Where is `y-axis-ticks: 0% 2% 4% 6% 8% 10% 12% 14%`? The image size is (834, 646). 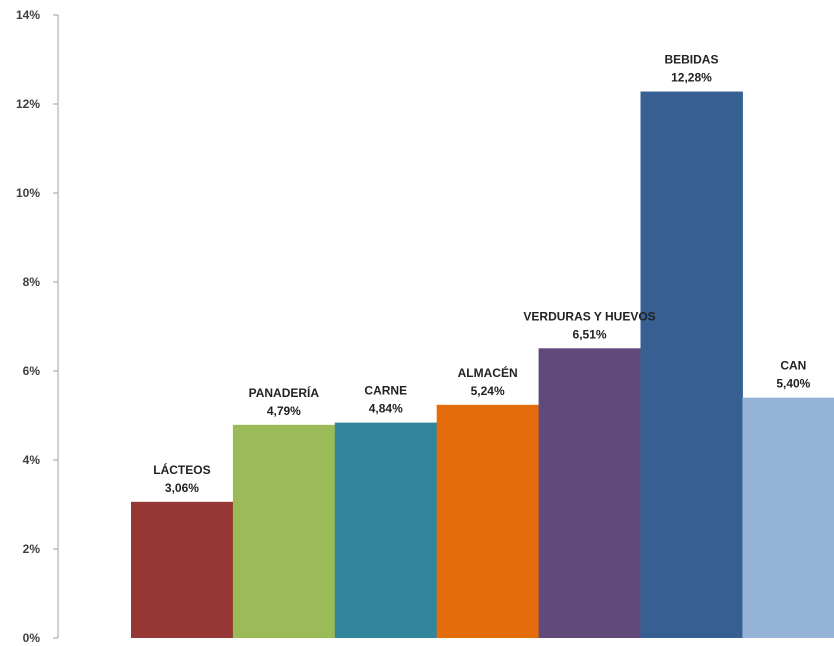 y-axis-ticks: 0% 2% 4% 6% 8% 10% 12% 14% is located at coordinates (37, 326).